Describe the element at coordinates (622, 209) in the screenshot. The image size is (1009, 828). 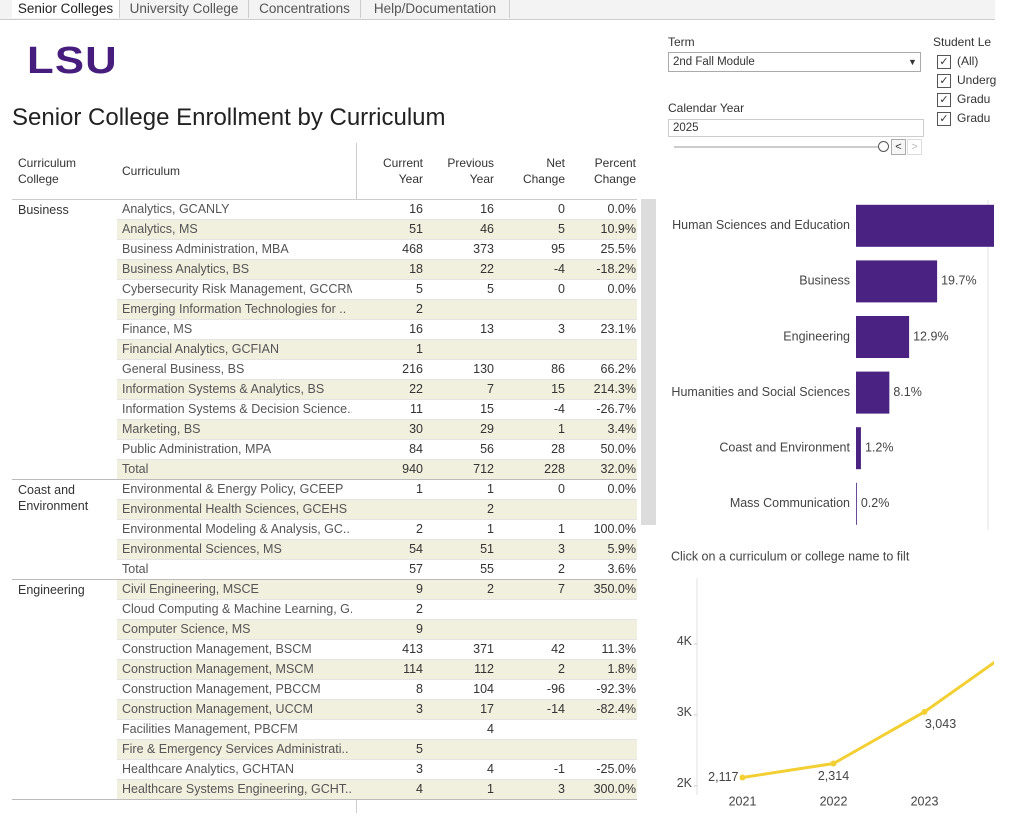
I see `cell: 0.0%` at that location.